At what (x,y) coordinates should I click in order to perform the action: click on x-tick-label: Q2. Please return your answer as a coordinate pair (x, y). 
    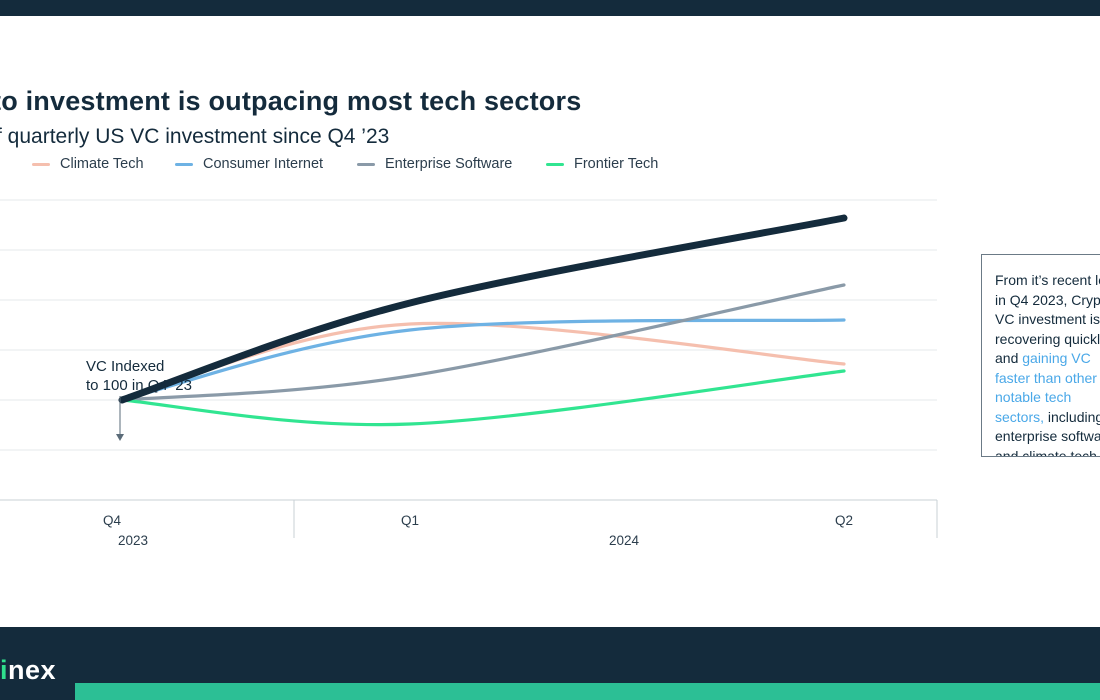
    Looking at the image, I should click on (844, 520).